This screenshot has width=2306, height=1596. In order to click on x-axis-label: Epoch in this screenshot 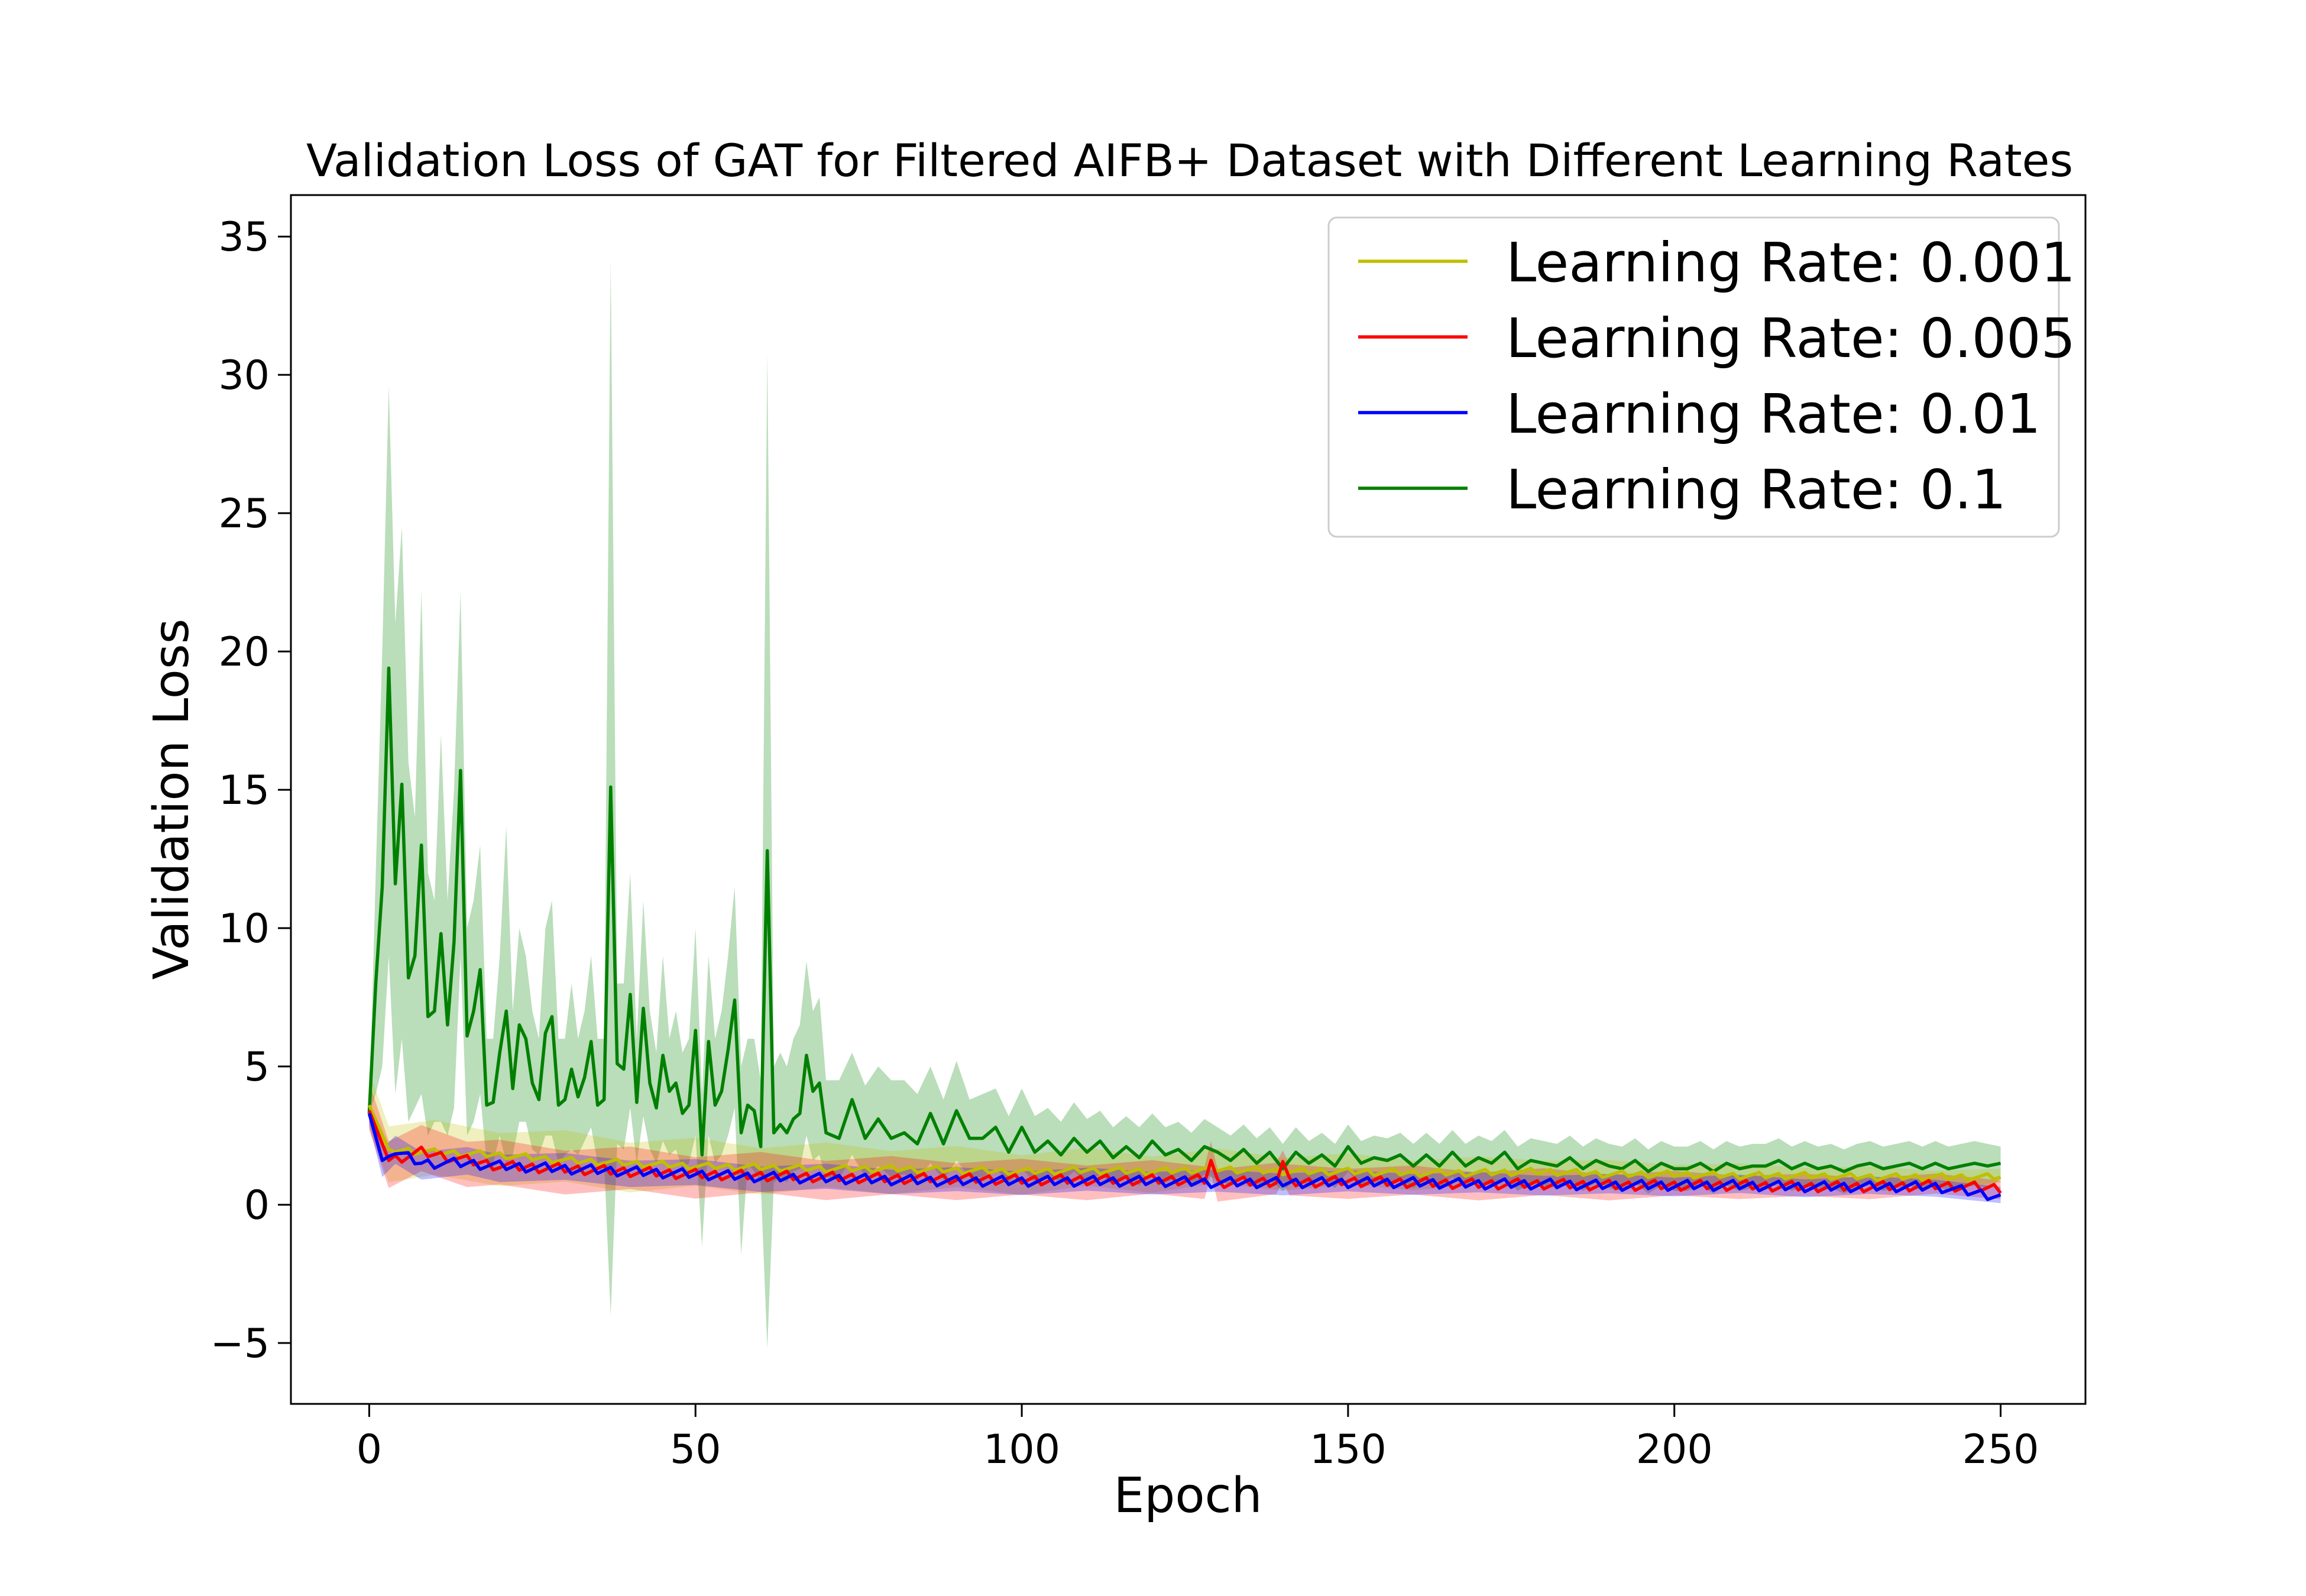, I will do `click(1187, 1496)`.